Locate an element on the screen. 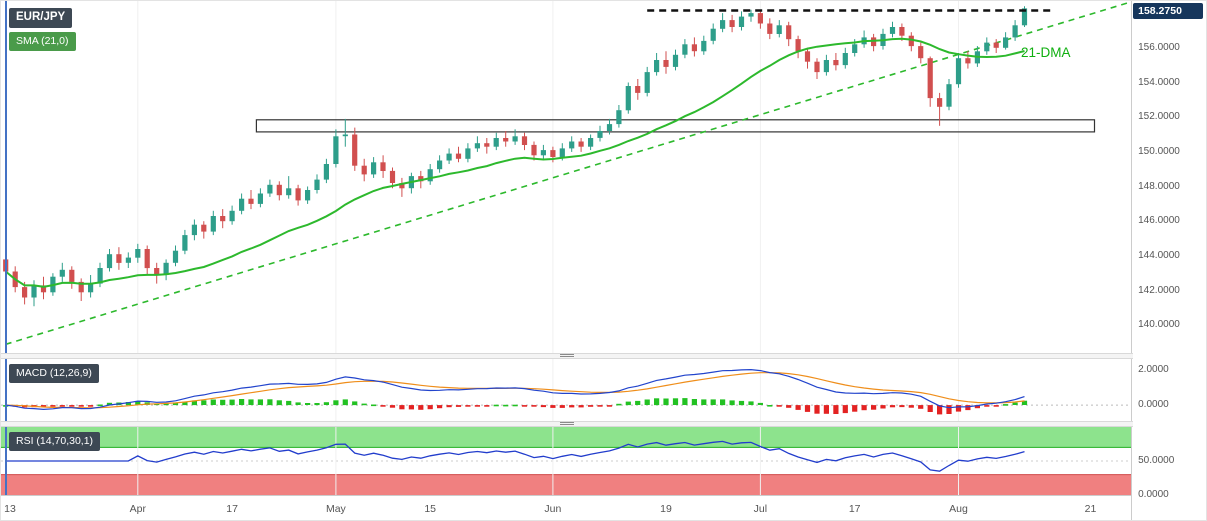  price-axis-label: 2.0000 is located at coordinates (1153, 369).